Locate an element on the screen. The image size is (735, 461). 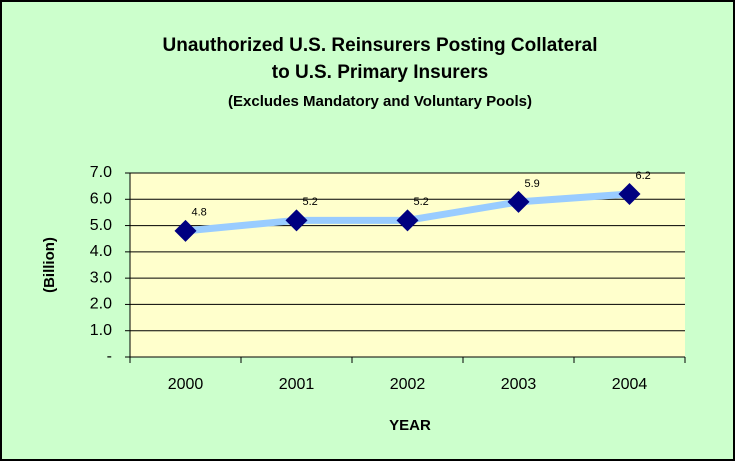
y-tick-label: 7.0 is located at coordinates (101, 172).